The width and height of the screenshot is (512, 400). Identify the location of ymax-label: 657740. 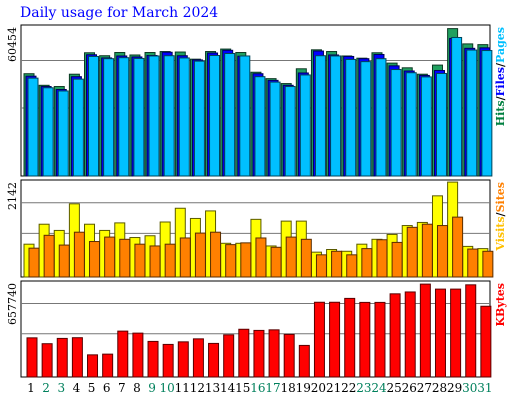
(12, 304).